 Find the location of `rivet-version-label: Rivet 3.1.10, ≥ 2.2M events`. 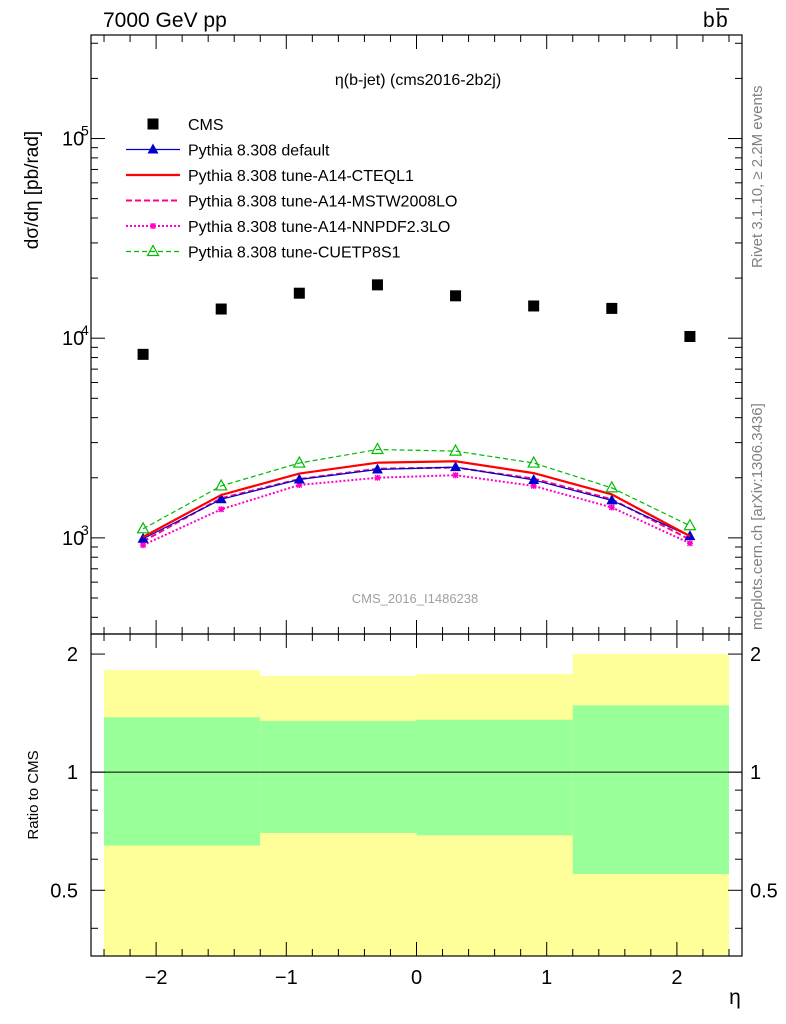

rivet-version-label: Rivet 3.1.10, ≥ 2.2M events is located at coordinates (757, 177).